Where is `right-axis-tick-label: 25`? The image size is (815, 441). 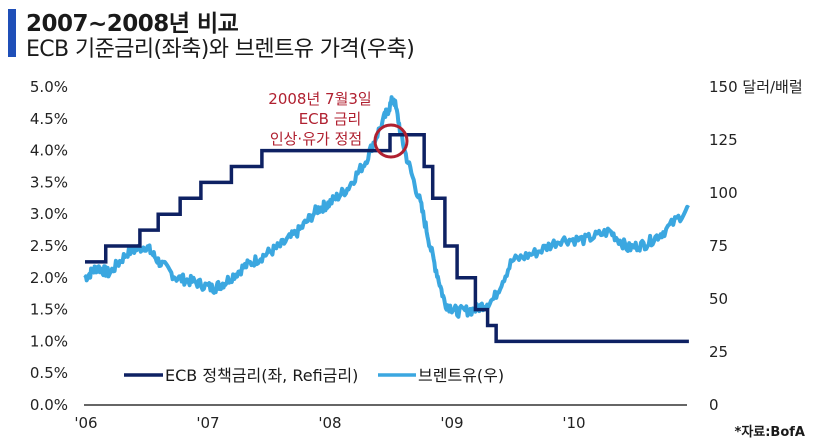
right-axis-tick-label: 25 is located at coordinates (718, 352).